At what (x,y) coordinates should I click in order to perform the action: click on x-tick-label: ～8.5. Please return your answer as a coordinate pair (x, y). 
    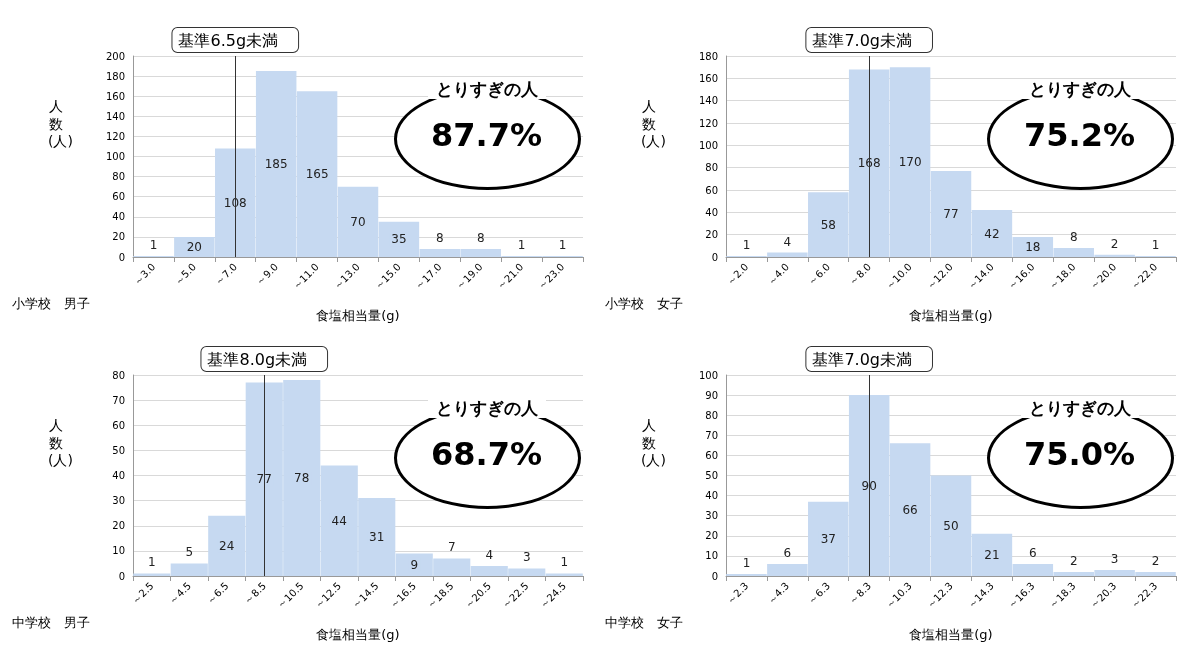
    Looking at the image, I should click on (255, 593).